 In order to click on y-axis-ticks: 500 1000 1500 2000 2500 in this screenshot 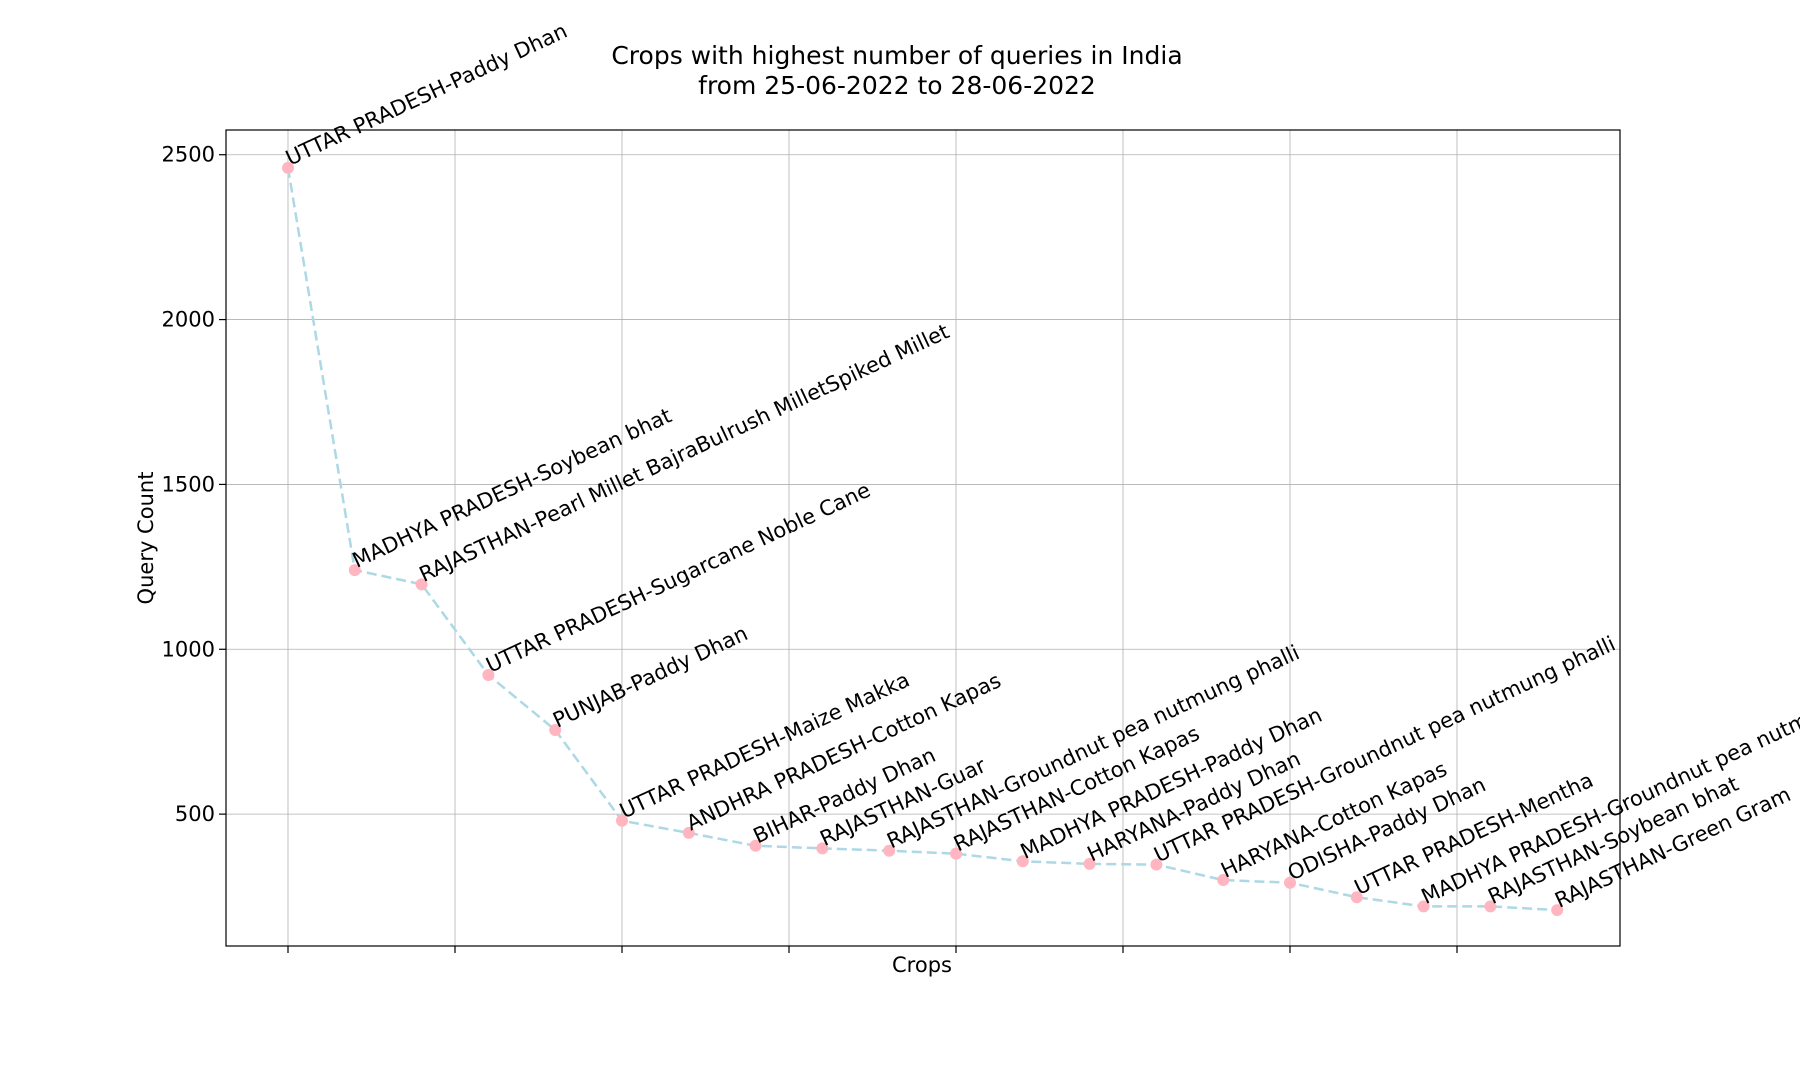, I will do `click(194, 484)`.